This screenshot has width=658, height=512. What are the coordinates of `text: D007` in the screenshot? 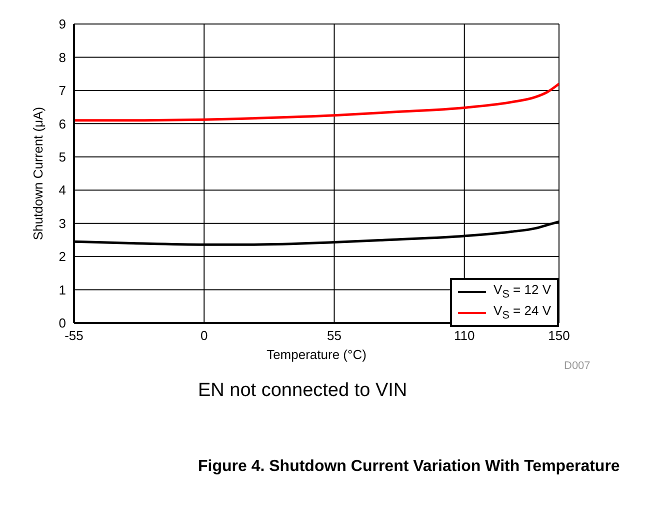 It's located at (577, 366).